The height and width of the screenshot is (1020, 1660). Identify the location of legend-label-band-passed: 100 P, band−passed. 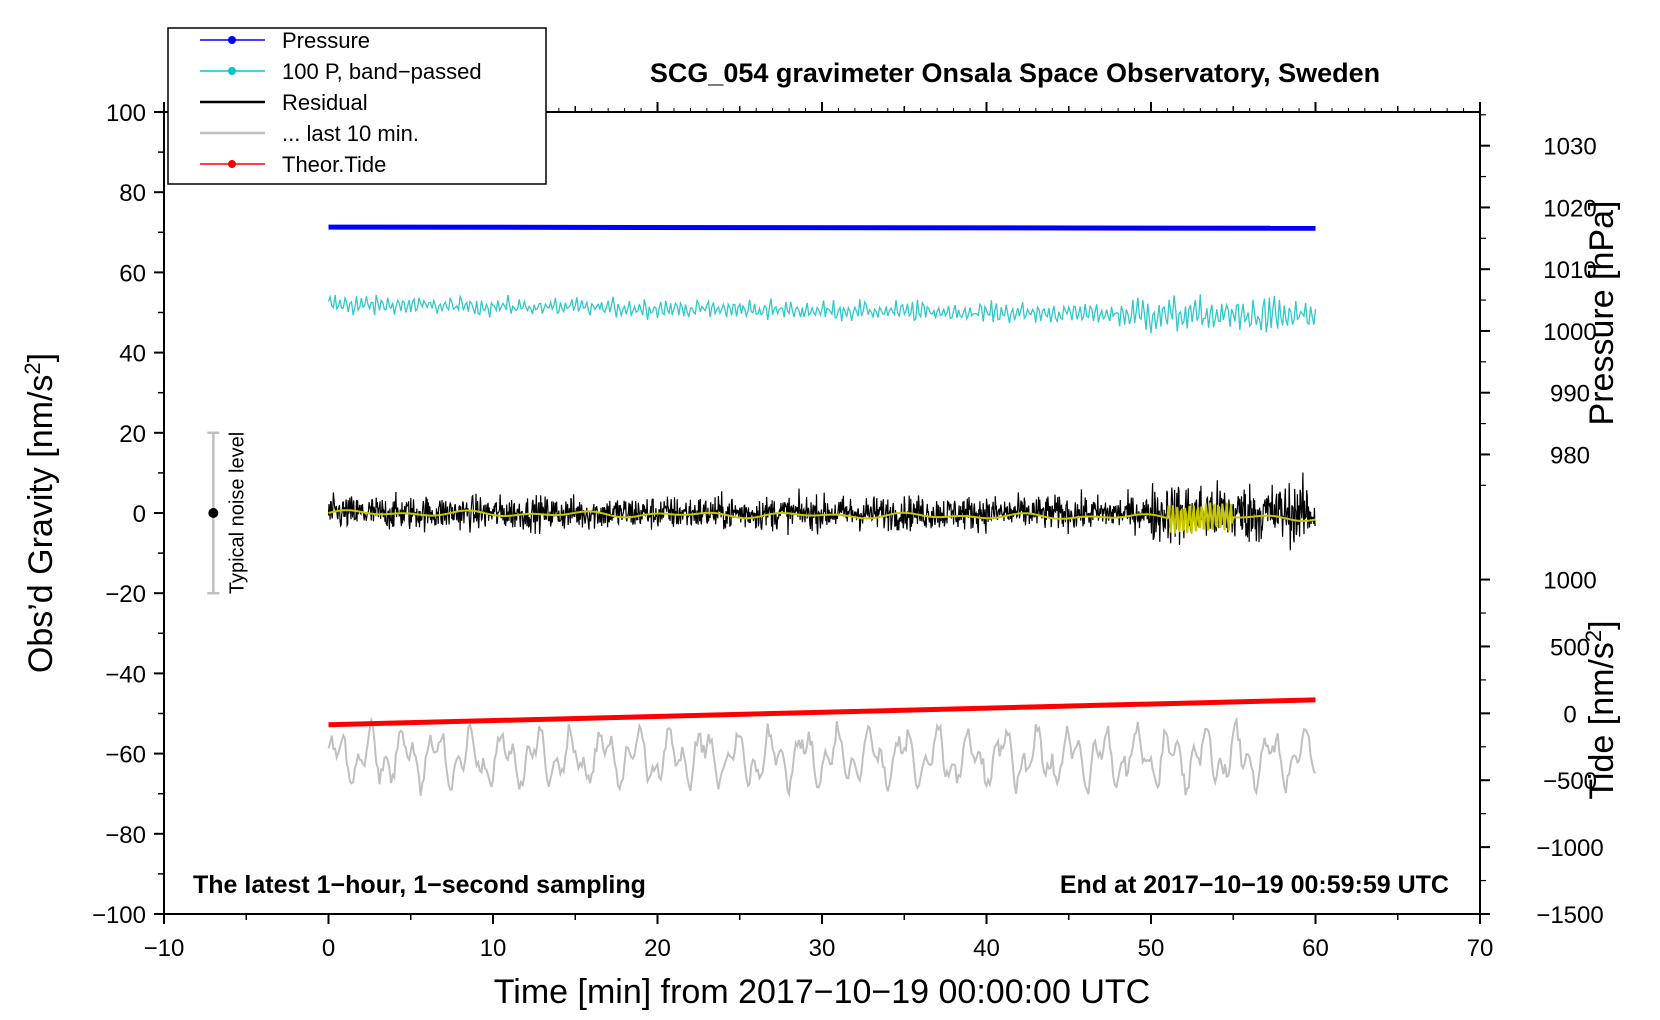
(382, 71).